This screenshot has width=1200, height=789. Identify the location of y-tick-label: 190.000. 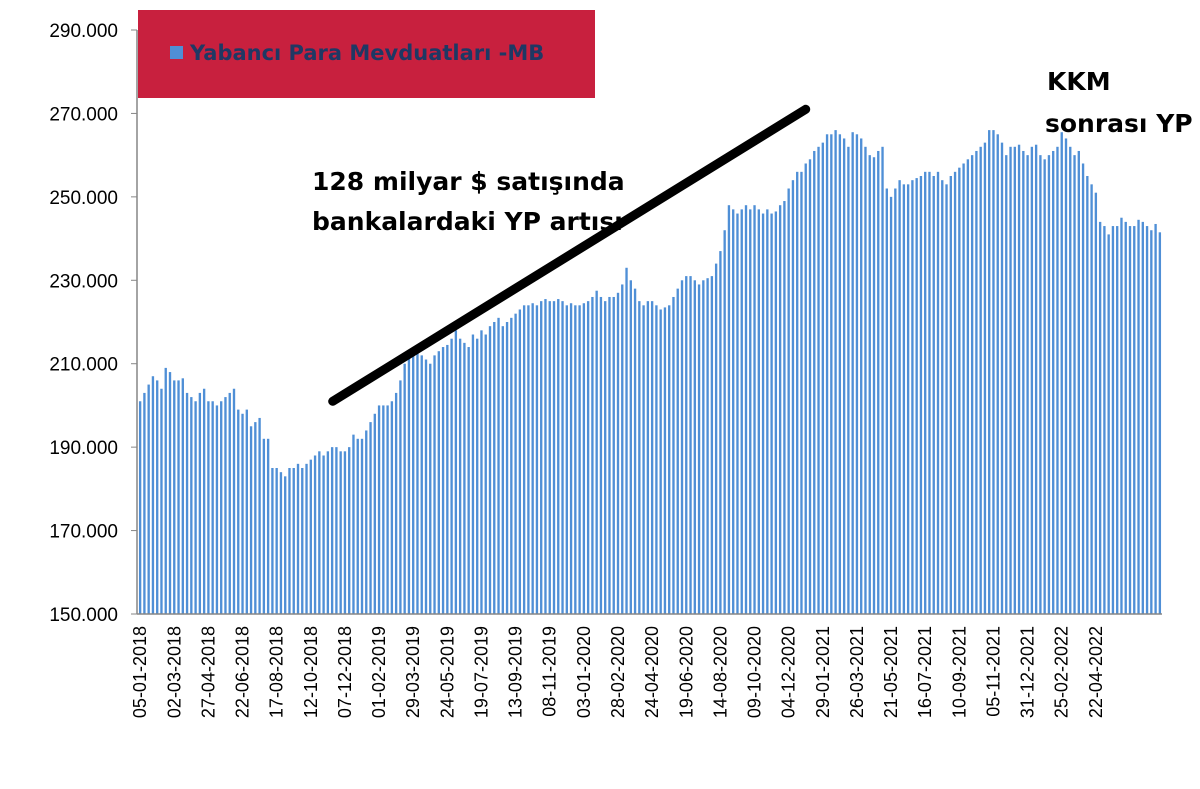
(83, 448).